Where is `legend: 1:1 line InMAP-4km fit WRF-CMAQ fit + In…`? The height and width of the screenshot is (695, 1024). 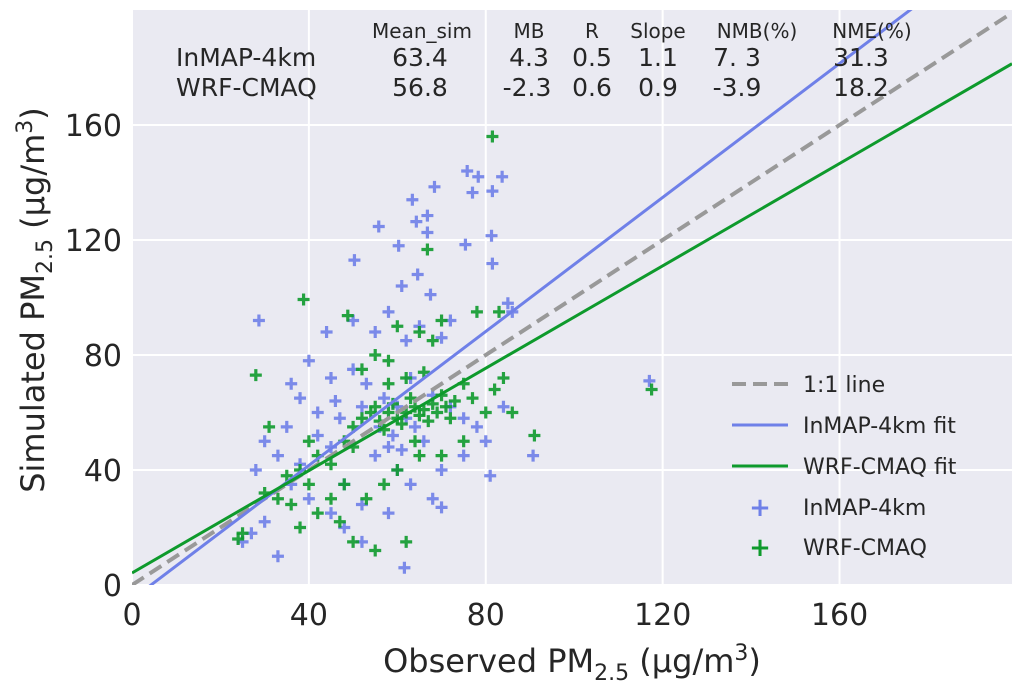 legend: 1:1 line InMAP-4km fit WRF-CMAQ fit + In… is located at coordinates (844, 468).